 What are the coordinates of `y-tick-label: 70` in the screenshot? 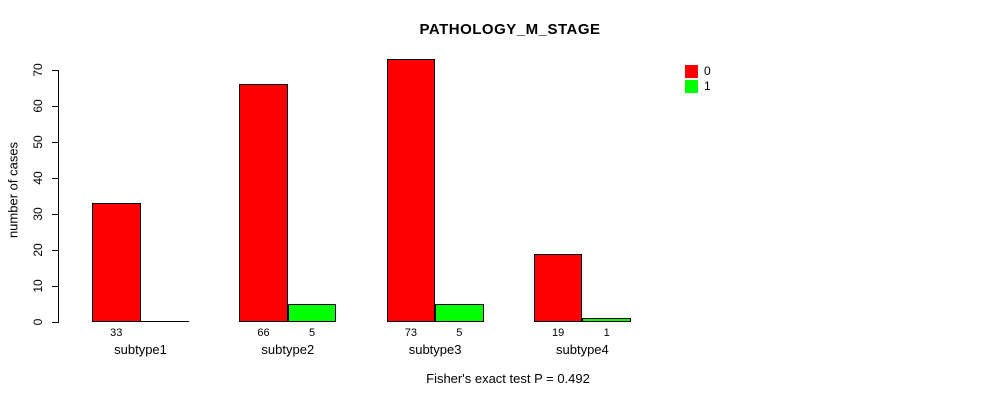 It's located at (38, 70).